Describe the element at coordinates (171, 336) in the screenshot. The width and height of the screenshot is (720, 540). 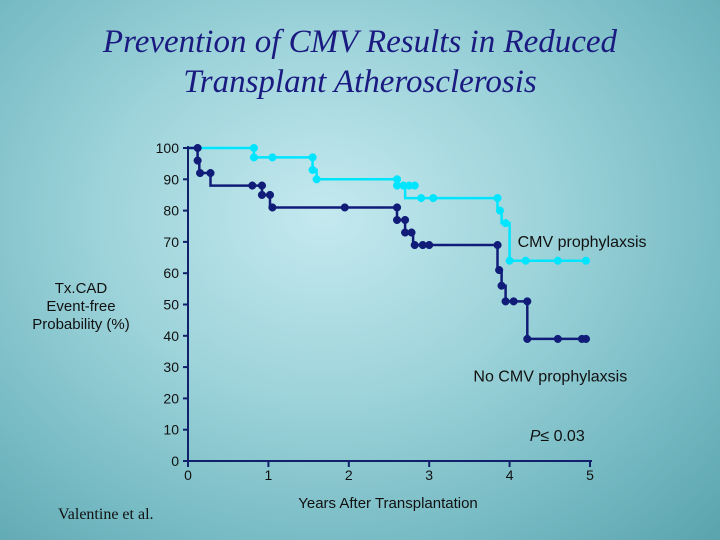
I see `y-tick-label: 40` at that location.